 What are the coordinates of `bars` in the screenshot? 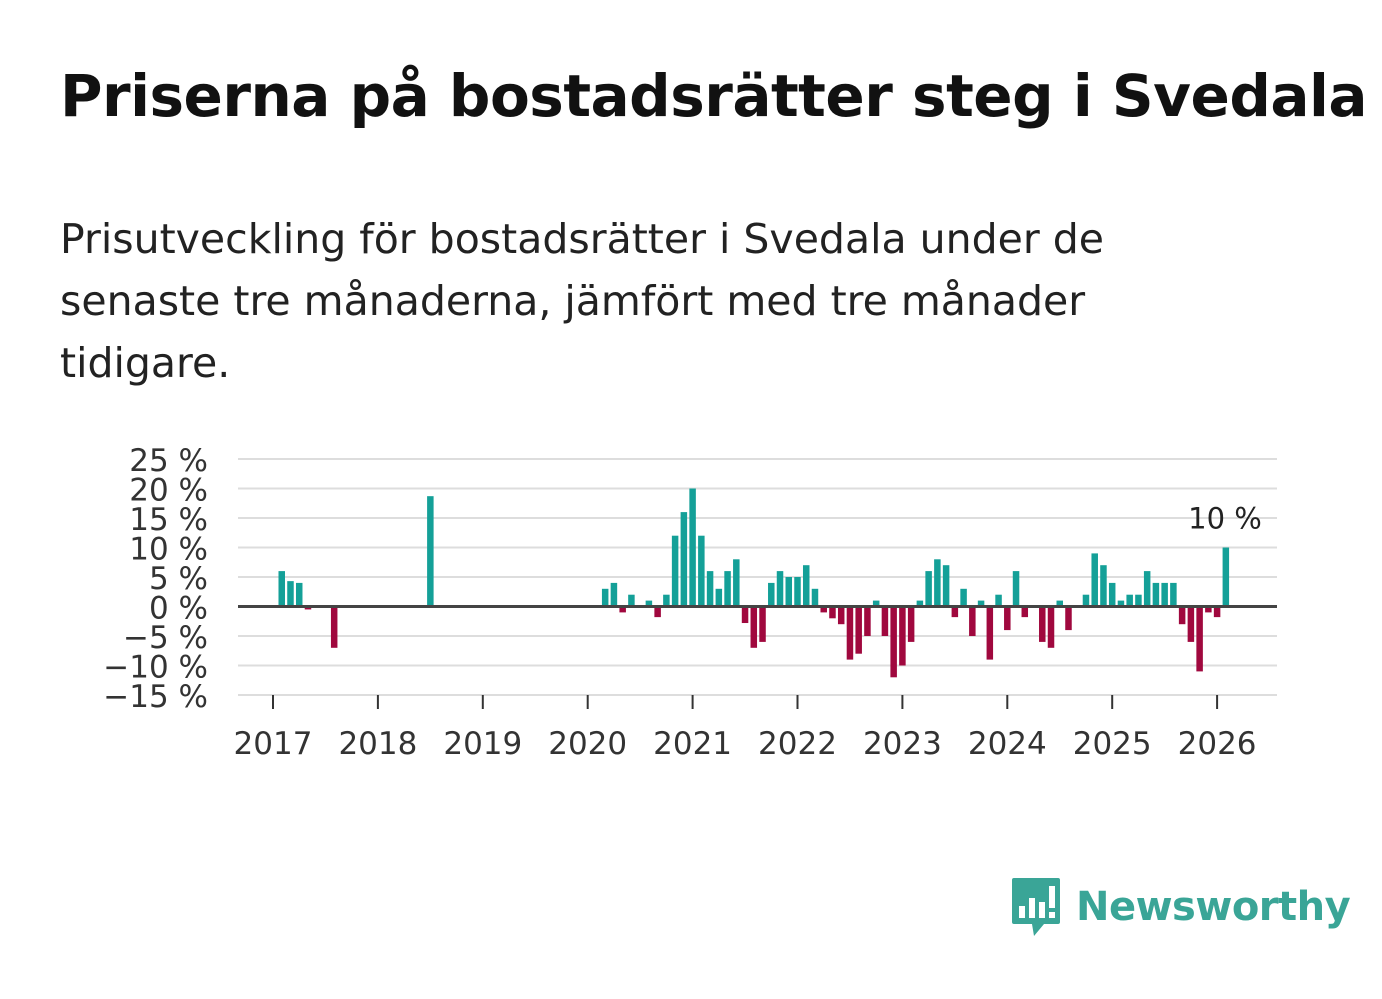 It's located at (754, 583).